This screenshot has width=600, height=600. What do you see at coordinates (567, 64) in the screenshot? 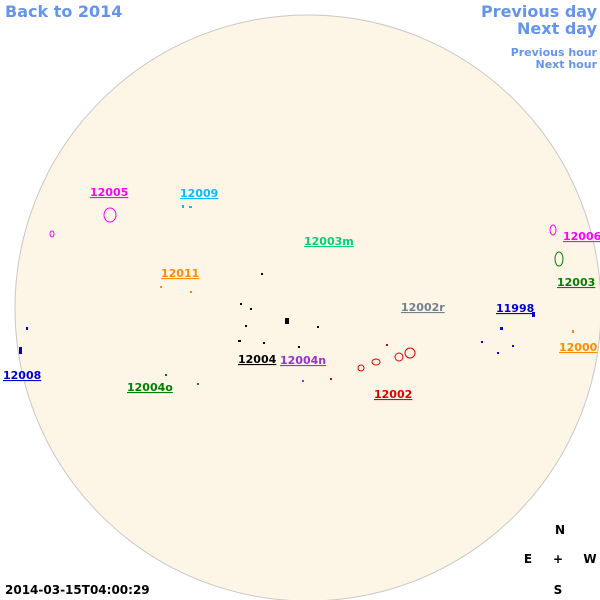
I see `next-hour-link: Next hour` at bounding box center [567, 64].